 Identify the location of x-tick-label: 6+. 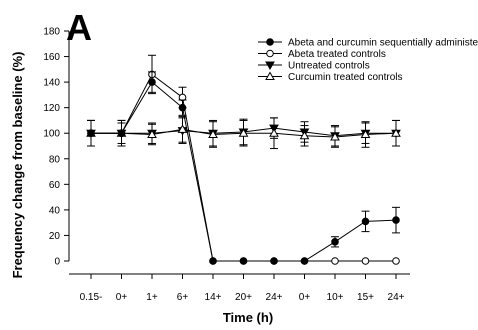
(183, 297).